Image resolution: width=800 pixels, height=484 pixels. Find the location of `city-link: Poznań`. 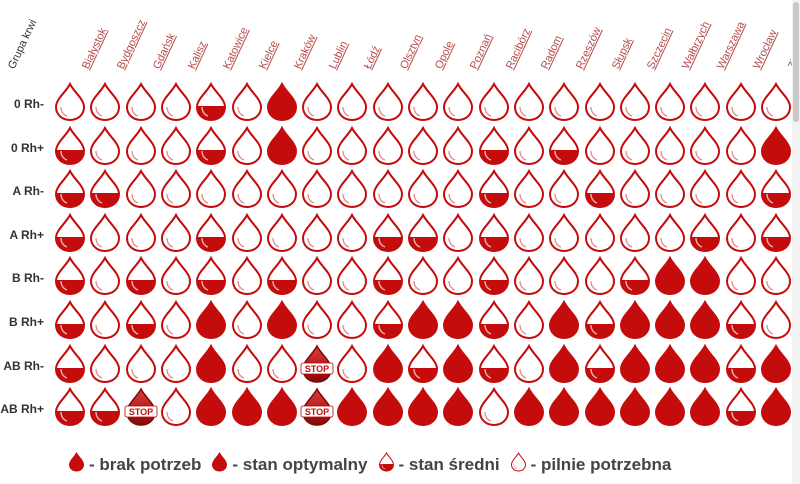

city-link: Poznań is located at coordinates (481, 52).